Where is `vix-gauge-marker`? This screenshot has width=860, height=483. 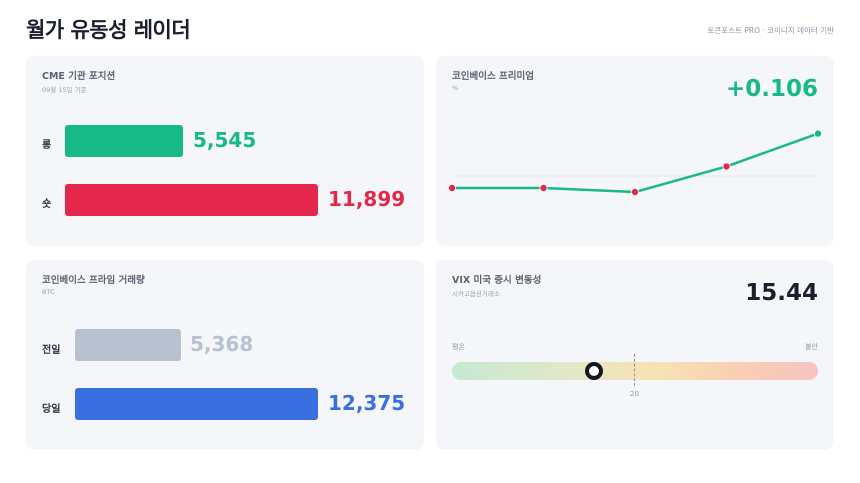
vix-gauge-marker is located at coordinates (594, 371).